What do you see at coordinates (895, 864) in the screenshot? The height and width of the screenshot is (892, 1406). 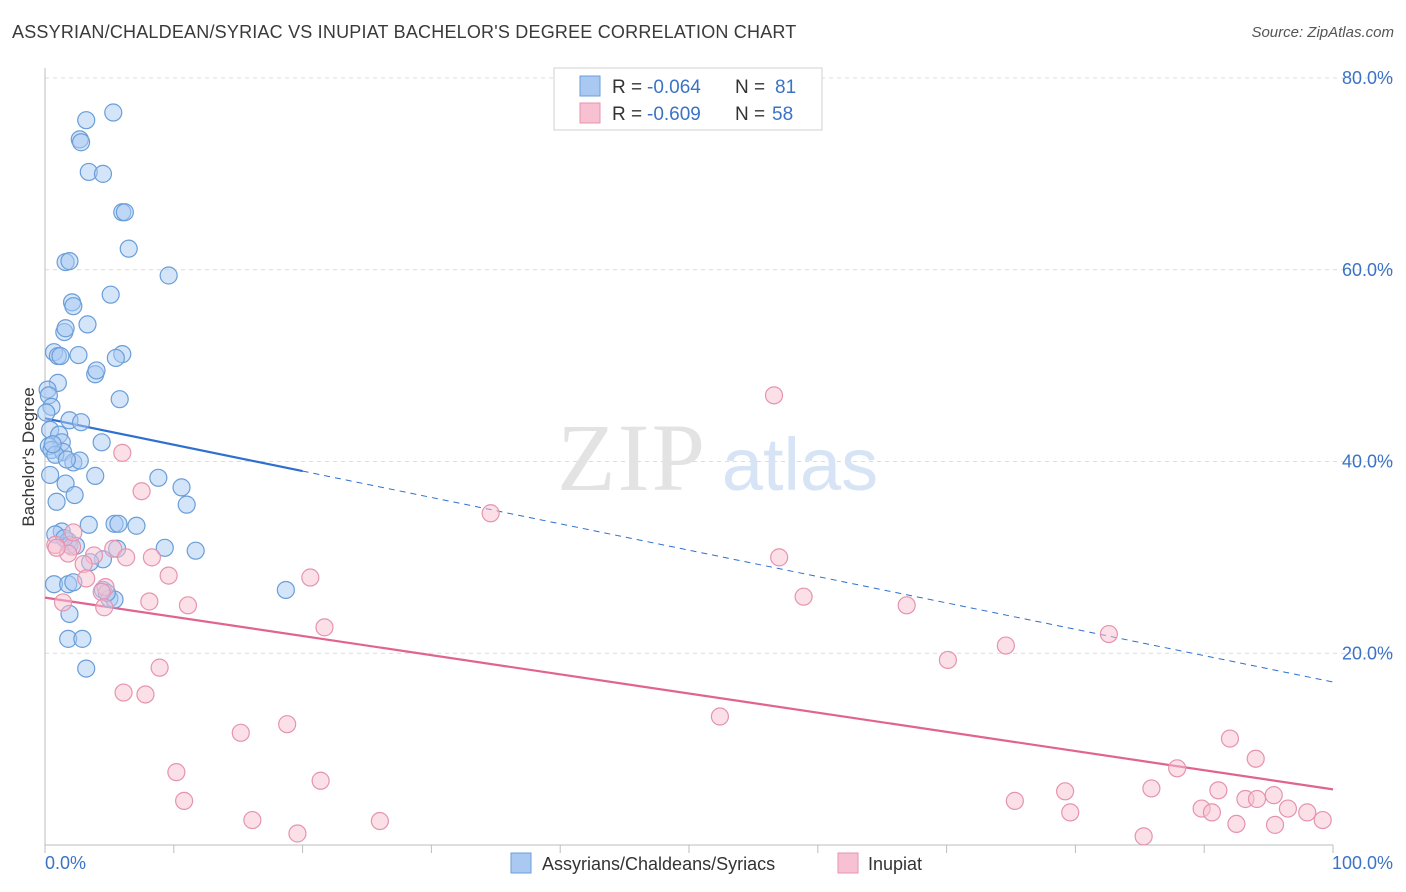 I see `legend-label-inupiat: Inupiat` at bounding box center [895, 864].